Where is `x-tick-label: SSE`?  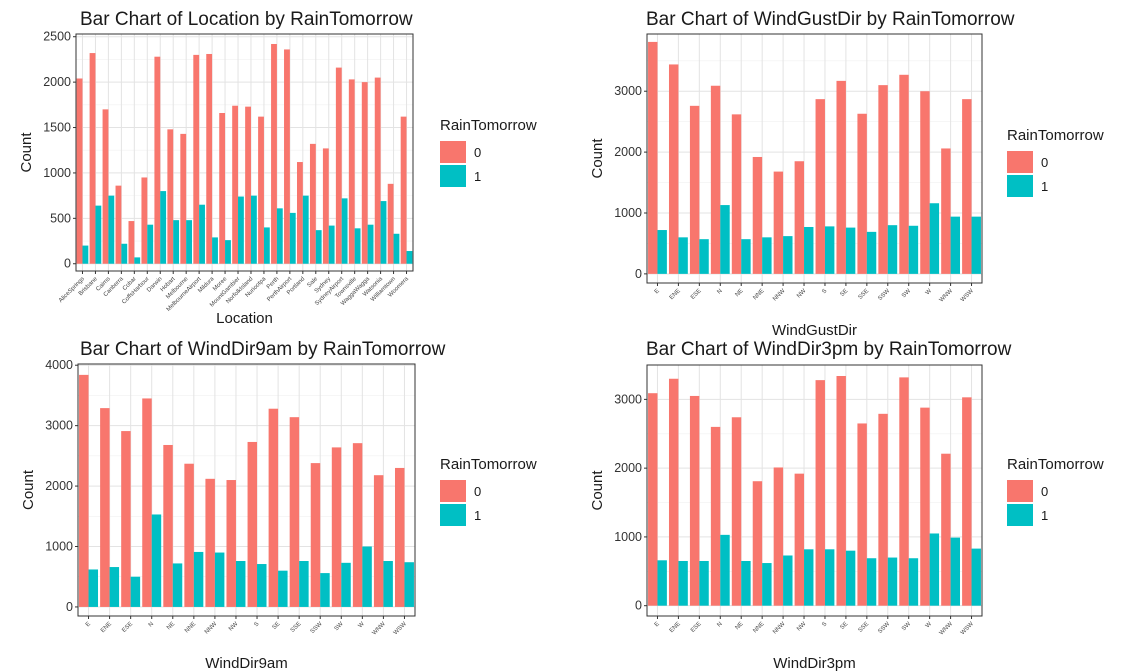 x-tick-label: SSE is located at coordinates (296, 627).